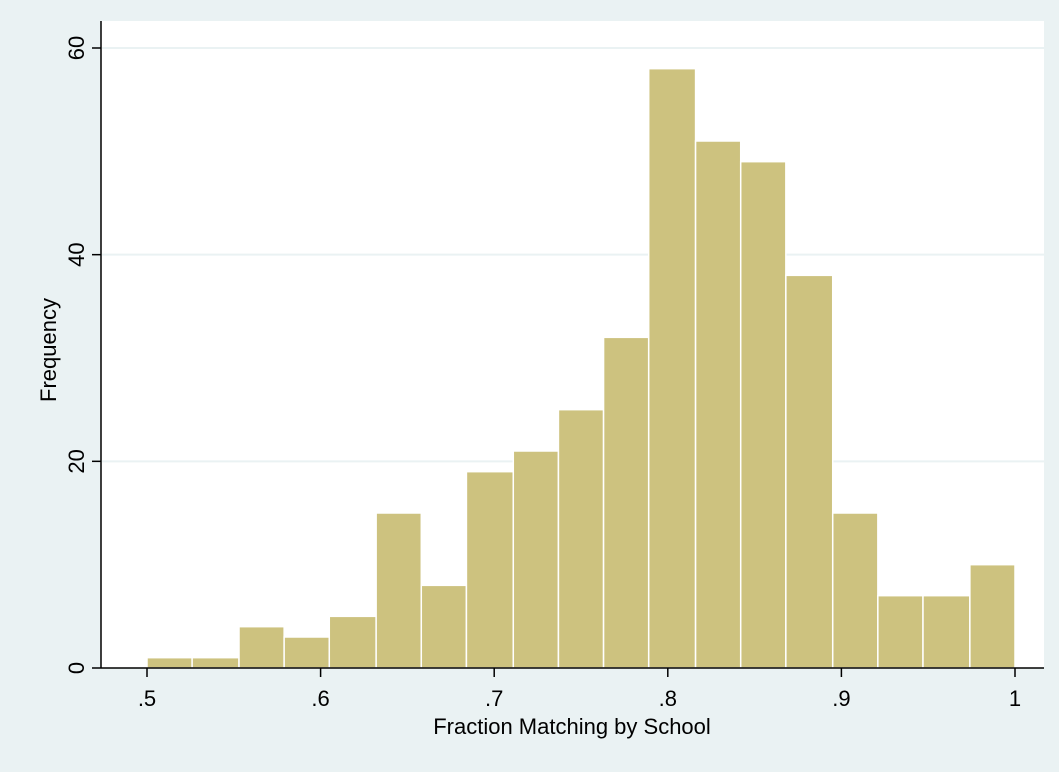  What do you see at coordinates (76, 668) in the screenshot?
I see `y-tick-label: 0` at bounding box center [76, 668].